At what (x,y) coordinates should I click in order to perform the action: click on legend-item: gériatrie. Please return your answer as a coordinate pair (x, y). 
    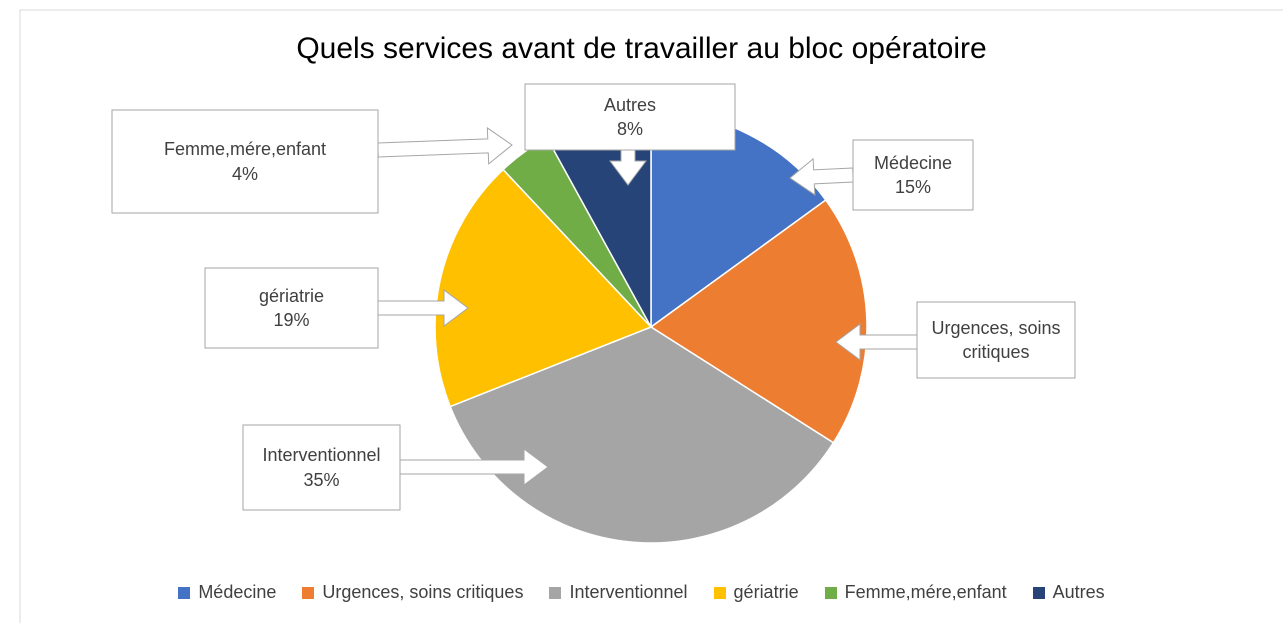
    Looking at the image, I should click on (756, 592).